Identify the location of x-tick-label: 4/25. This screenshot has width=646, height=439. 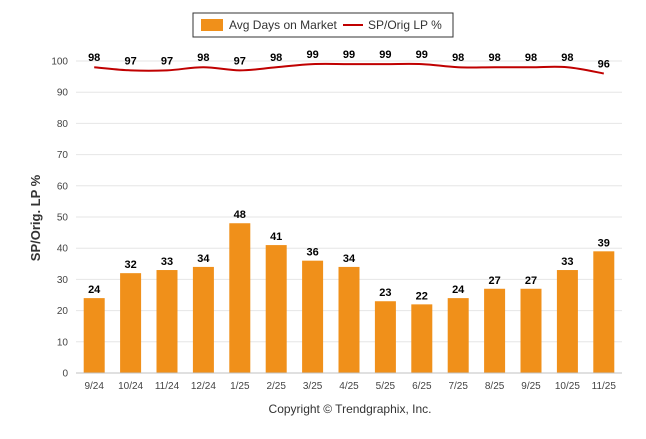
(349, 386).